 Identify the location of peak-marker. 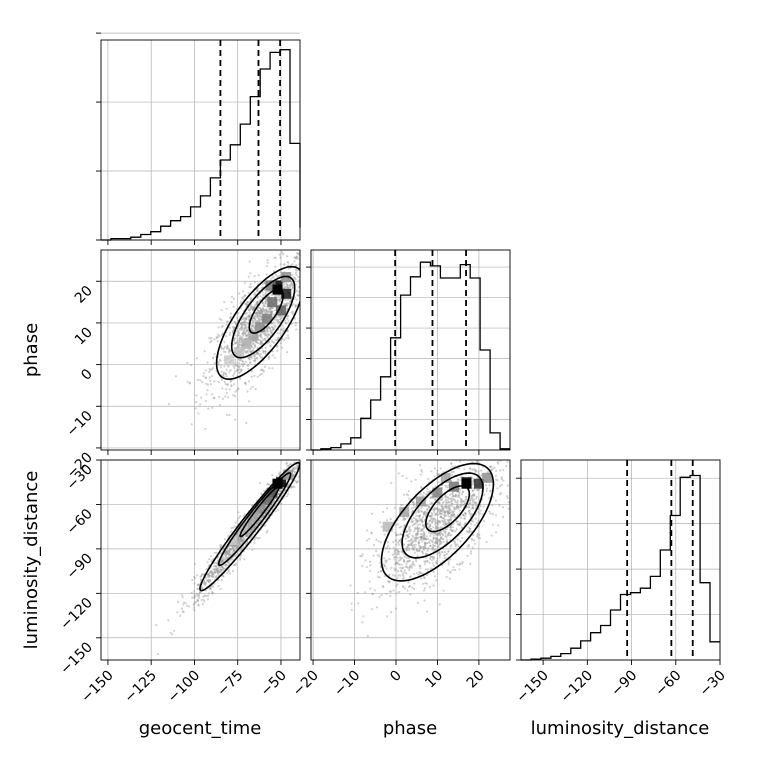
(277, 289).